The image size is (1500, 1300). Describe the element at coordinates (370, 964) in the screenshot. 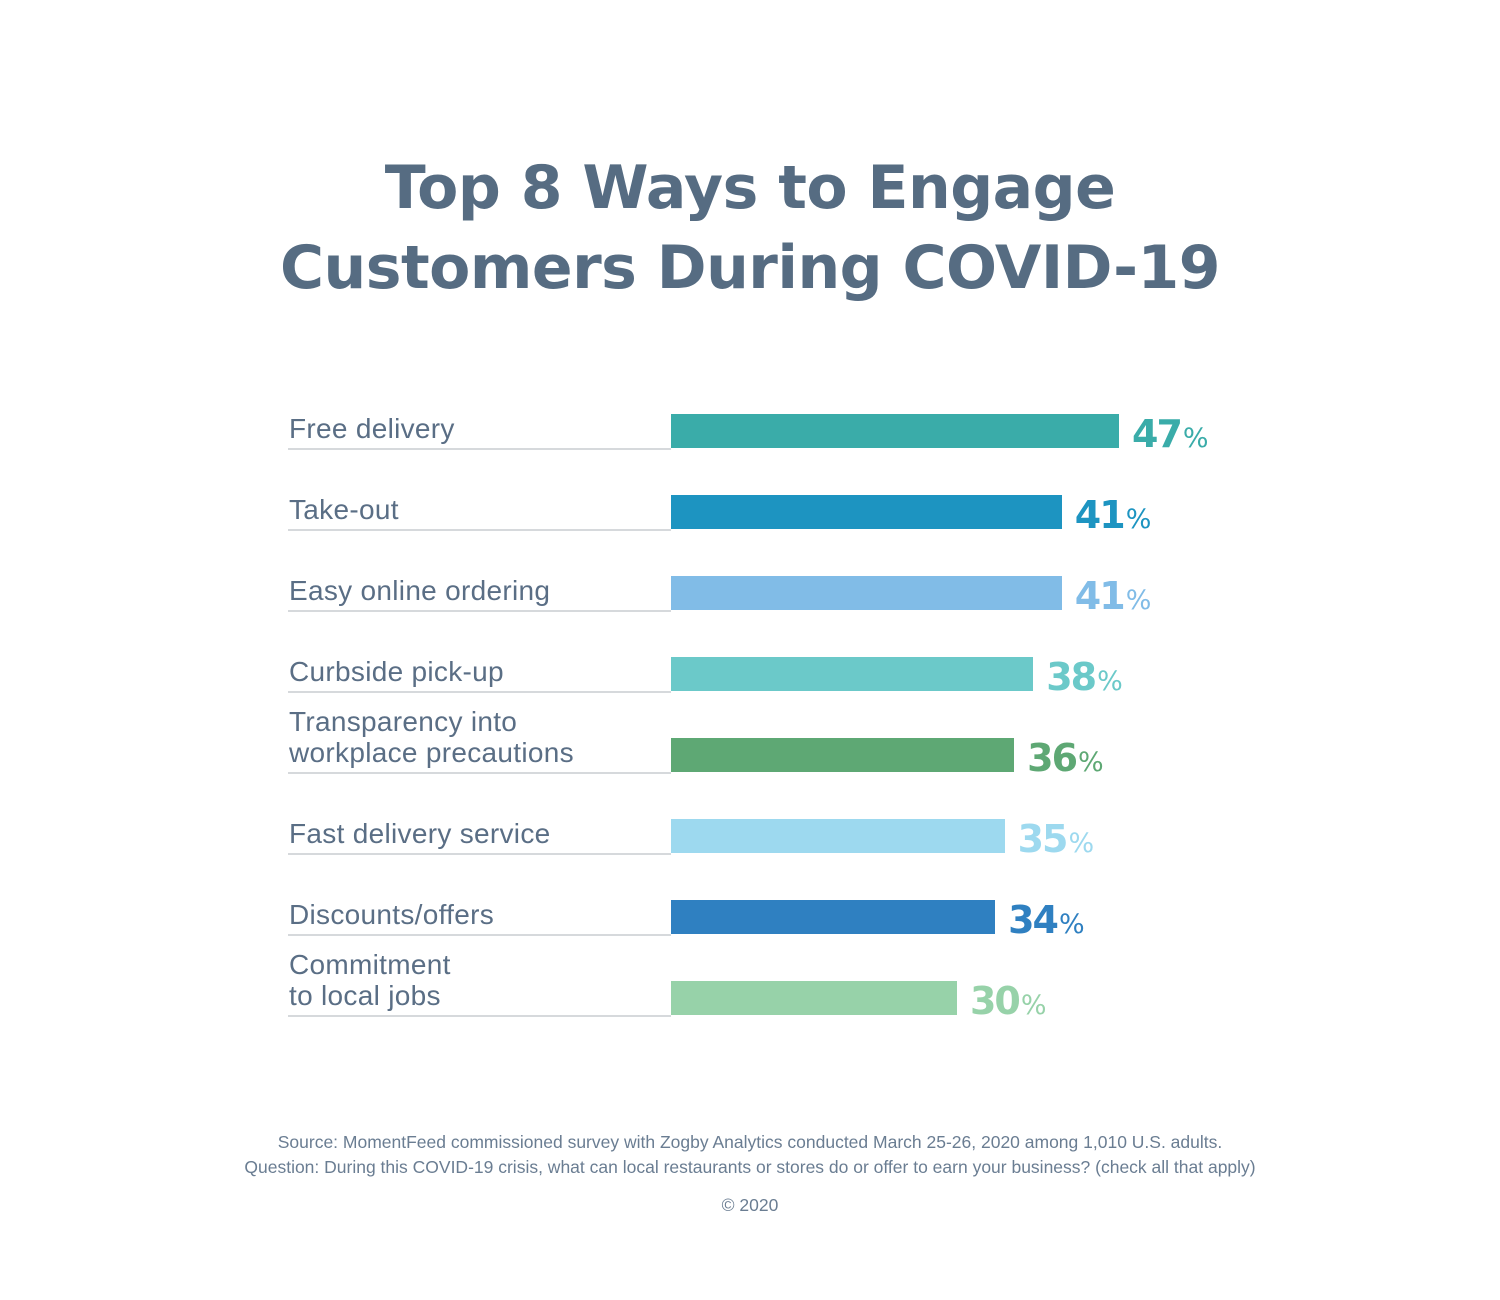

I see `category-label-line: Commitment` at that location.